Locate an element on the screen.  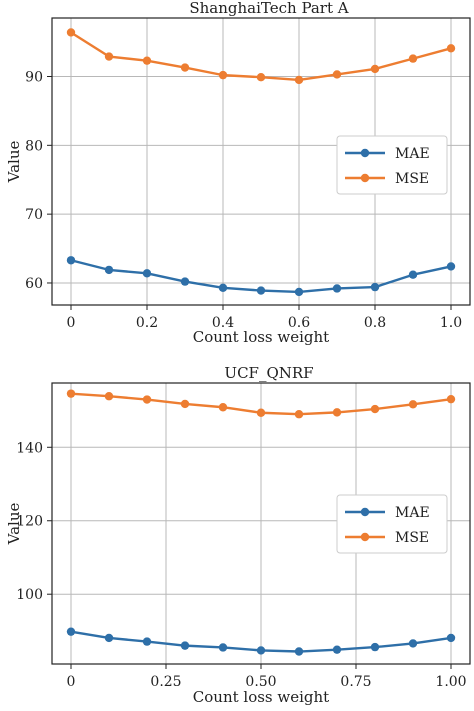
x-tick-label: 0.75 is located at coordinates (355, 682).